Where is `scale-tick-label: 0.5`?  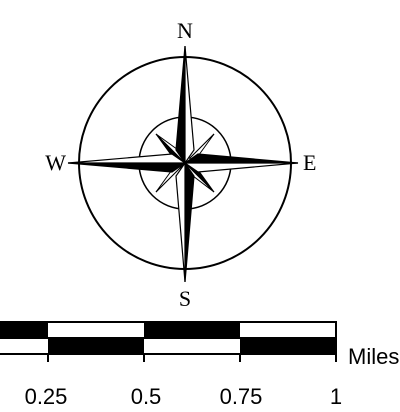
scale-tick-label: 0.5 is located at coordinates (146, 396).